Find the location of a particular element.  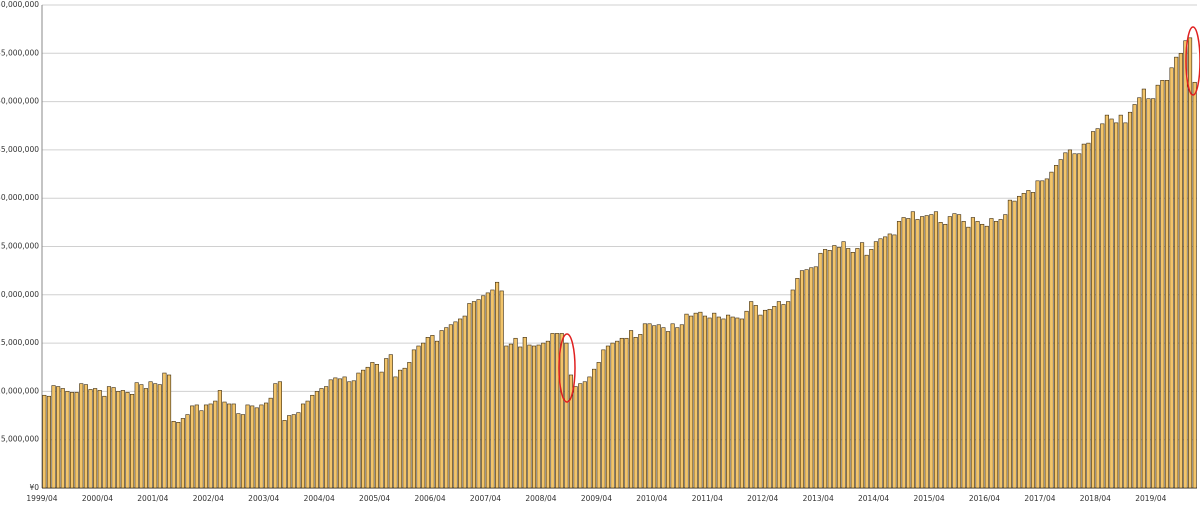

y-tick-label: 30,000,000 is located at coordinates (19, 197).